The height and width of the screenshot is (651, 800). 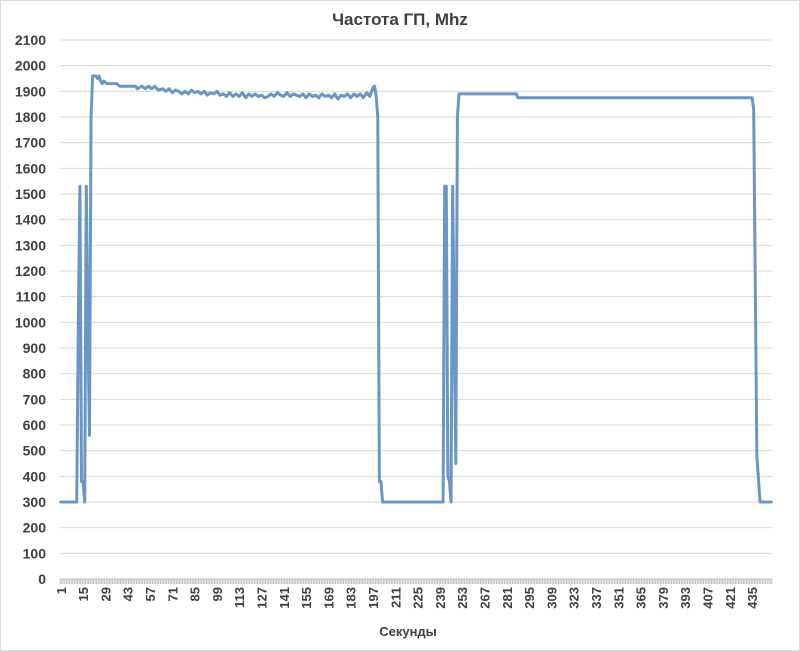 What do you see at coordinates (35, 348) in the screenshot?
I see `y-tick-label: 900` at bounding box center [35, 348].